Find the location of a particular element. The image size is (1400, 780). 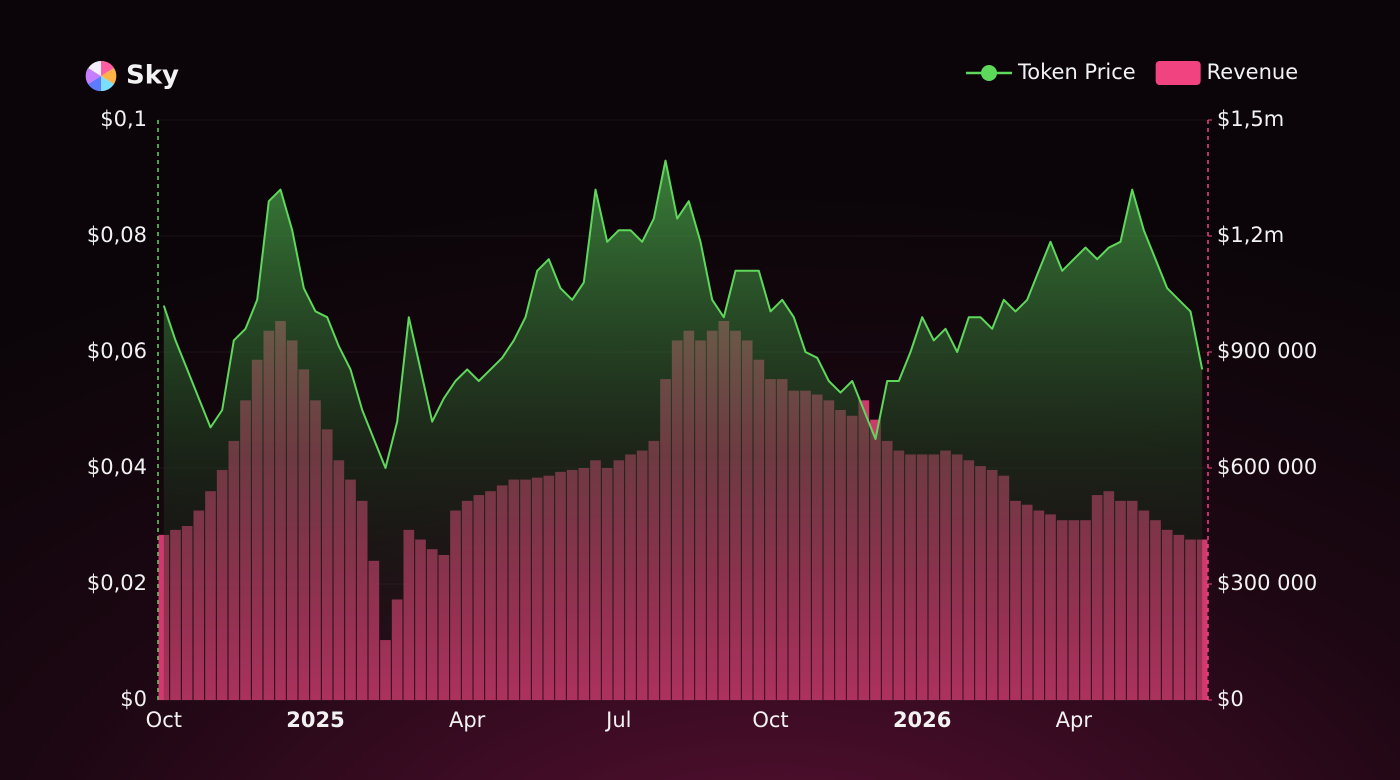

y-tick-label: $0,1 is located at coordinates (123, 119).